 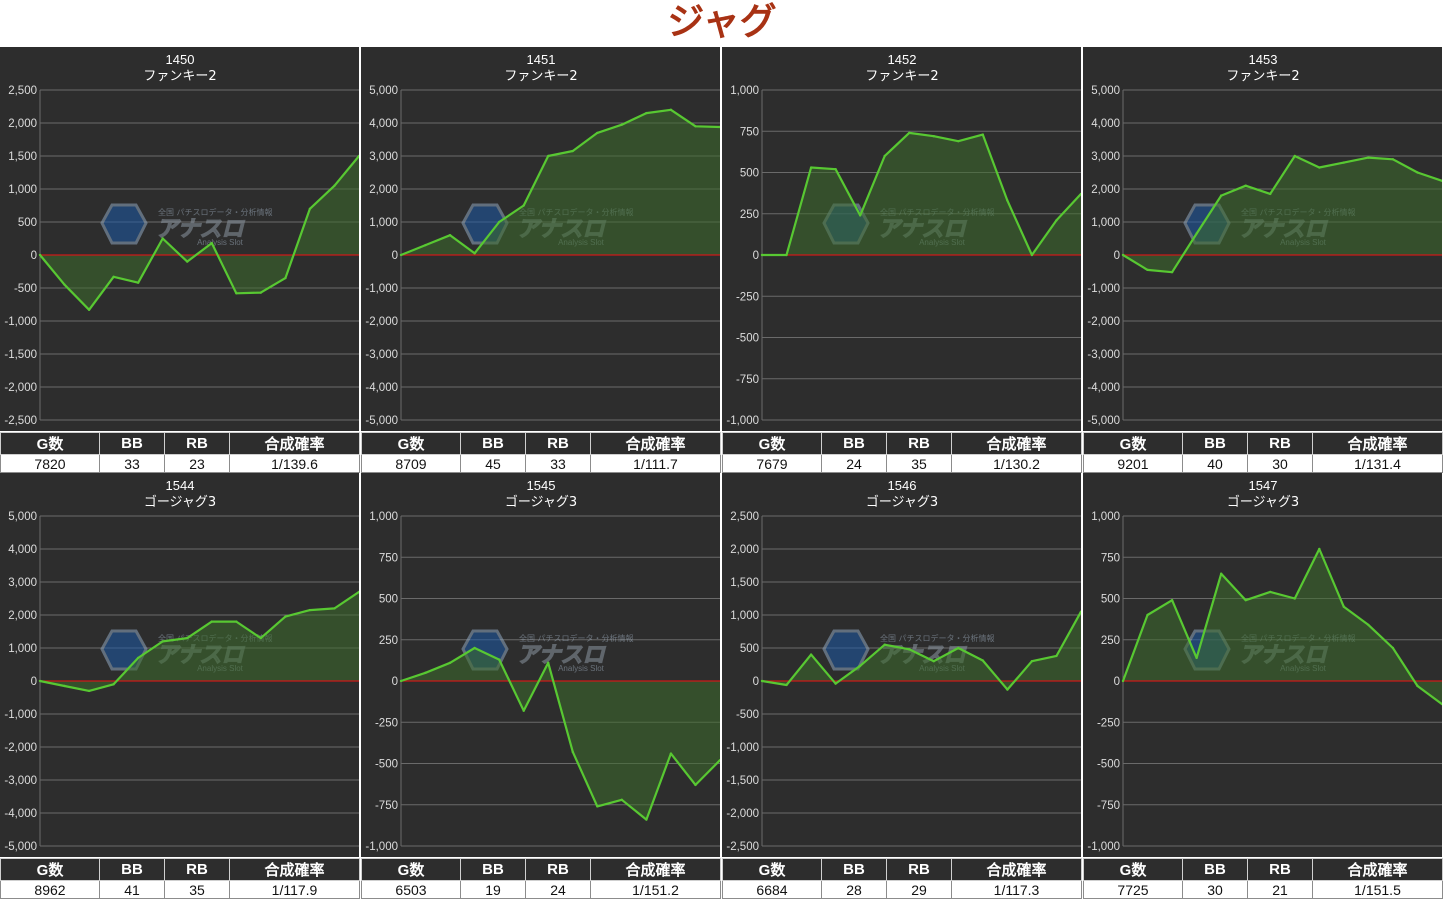 I want to click on y-tick-label: -250, so click(x=386, y=723).